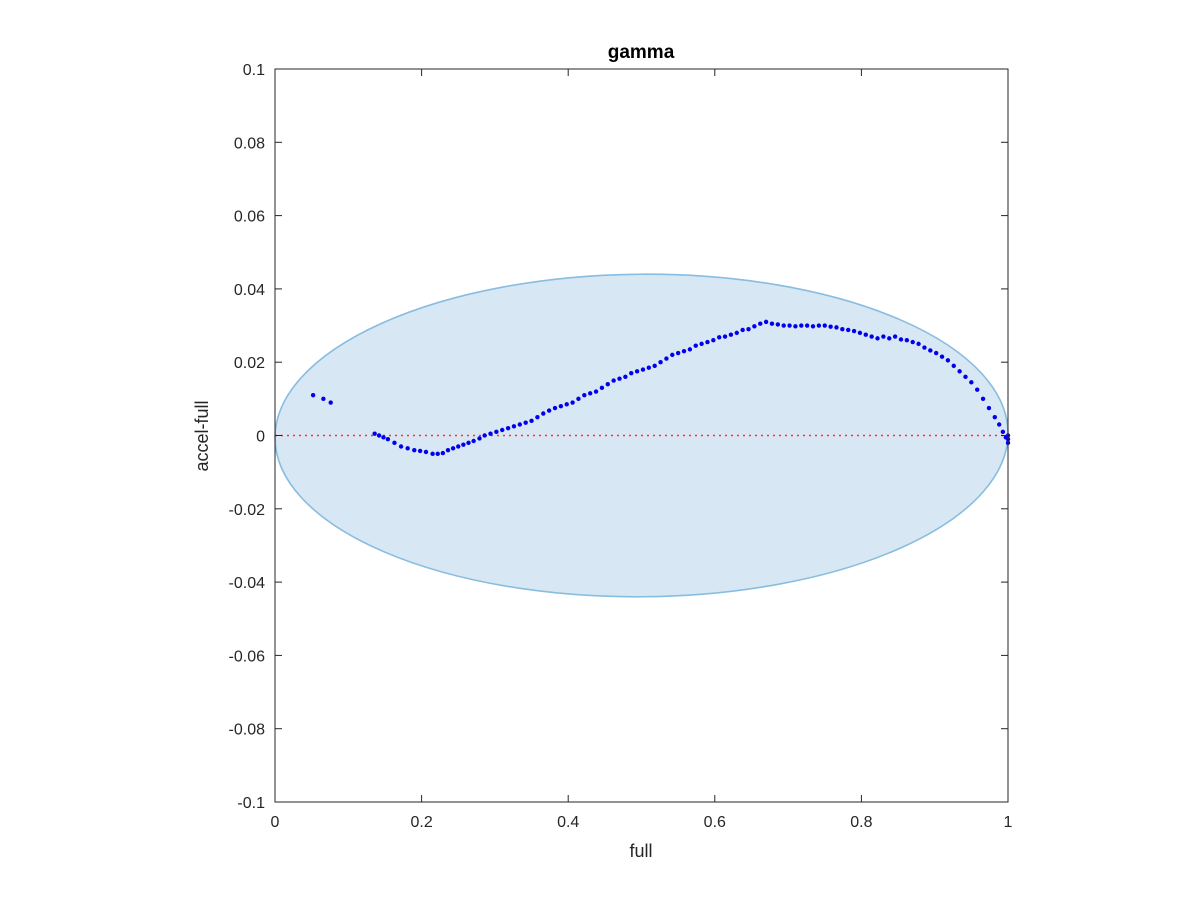 The width and height of the screenshot is (1200, 900). Describe the element at coordinates (568, 822) in the screenshot. I see `x-tick-label: 0.4` at that location.